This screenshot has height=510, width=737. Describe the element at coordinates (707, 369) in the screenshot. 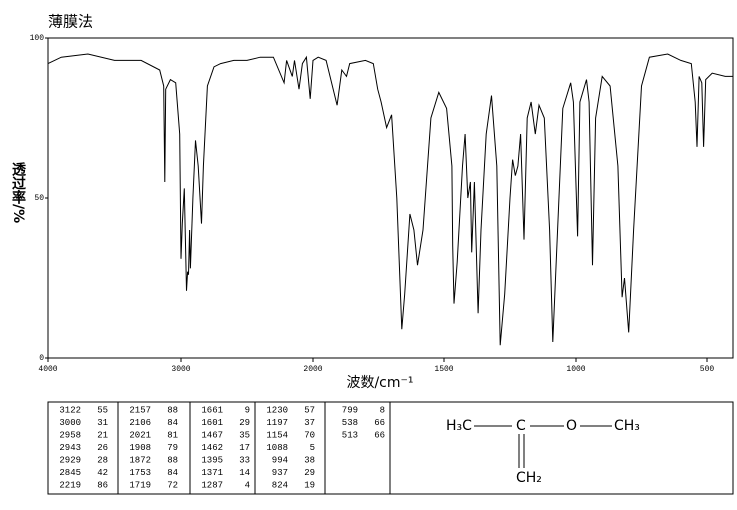

I see `x-tick-label: 500` at that location.